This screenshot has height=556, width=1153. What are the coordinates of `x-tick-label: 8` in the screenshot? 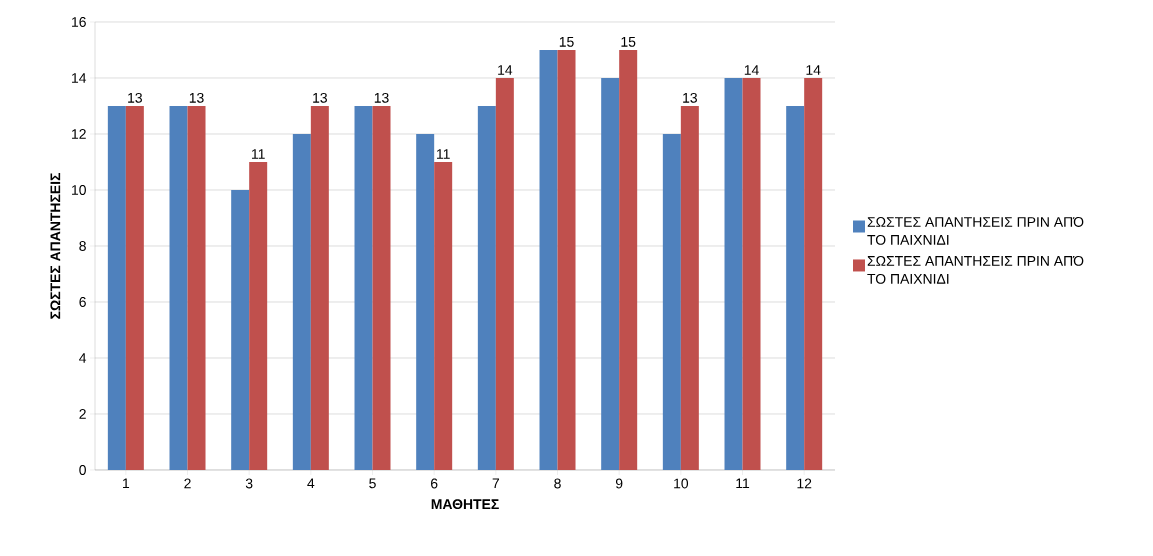 It's located at (557, 483).